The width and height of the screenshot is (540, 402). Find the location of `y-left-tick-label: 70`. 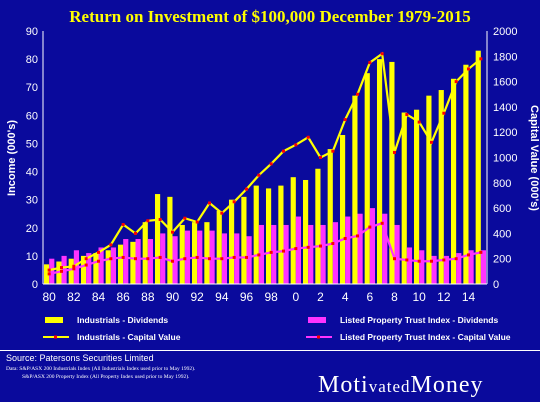

y-left-tick-label: 70 is located at coordinates (32, 88).